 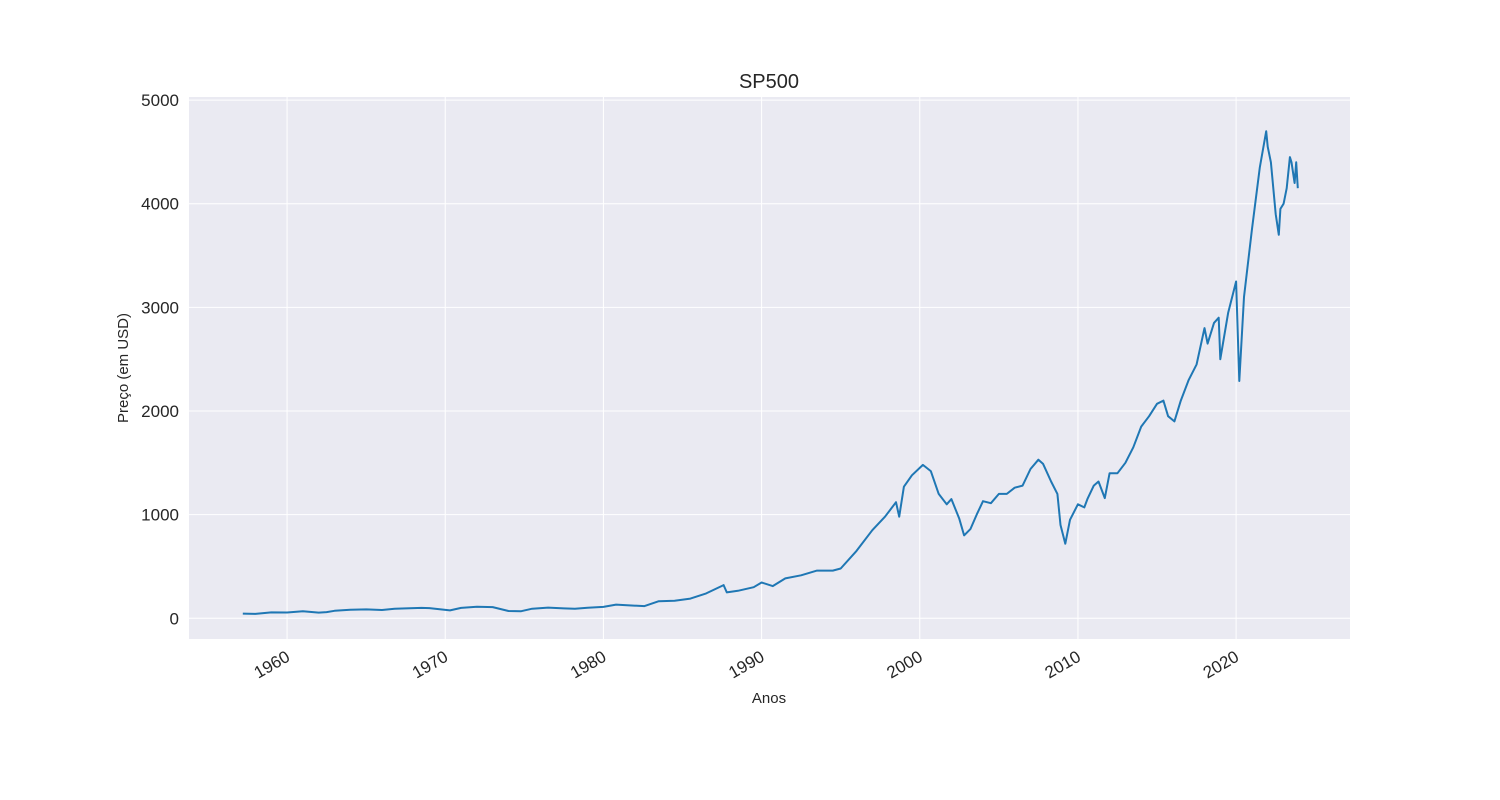 What do you see at coordinates (160, 307) in the screenshot?
I see `y-tick-label: 3000` at bounding box center [160, 307].